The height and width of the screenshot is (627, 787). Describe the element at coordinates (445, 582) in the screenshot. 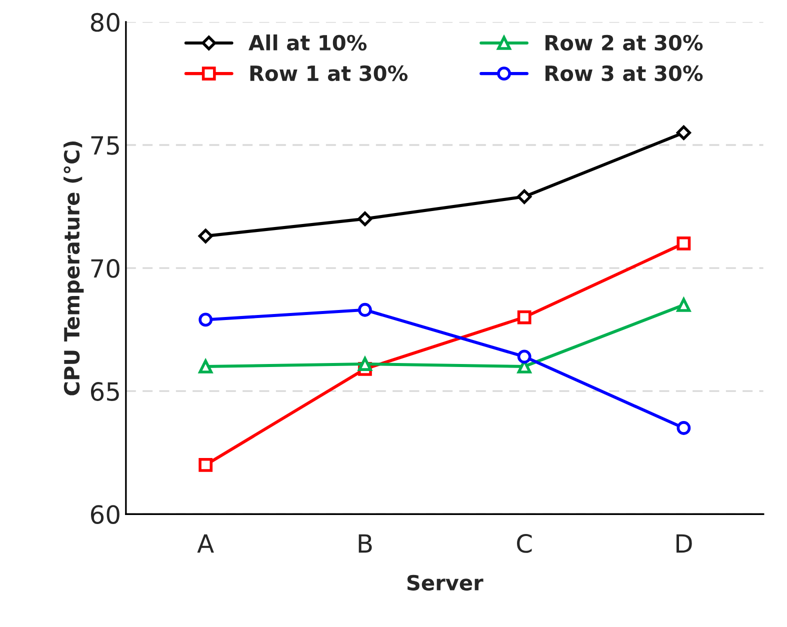

I see `x-axis-title: Server` at that location.